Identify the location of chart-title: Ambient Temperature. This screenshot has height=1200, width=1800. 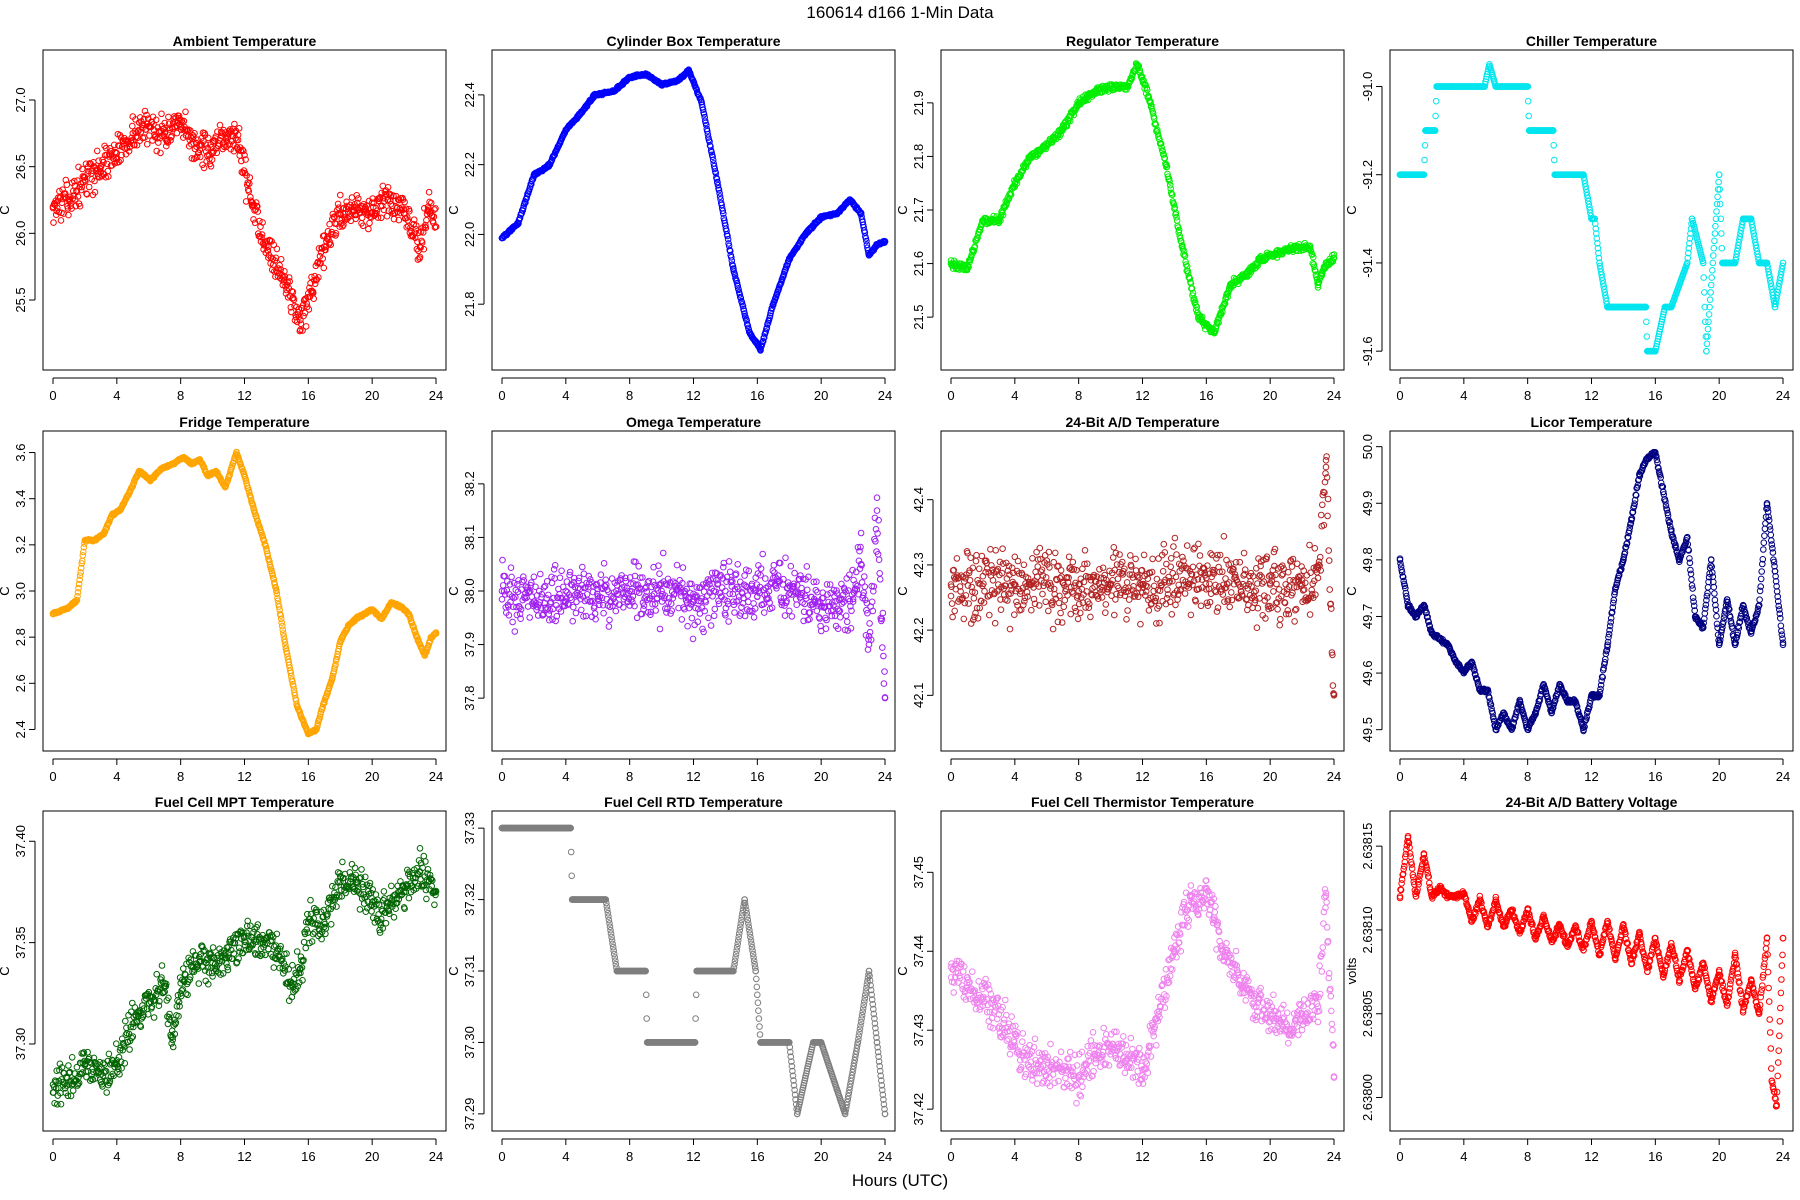
(245, 41).